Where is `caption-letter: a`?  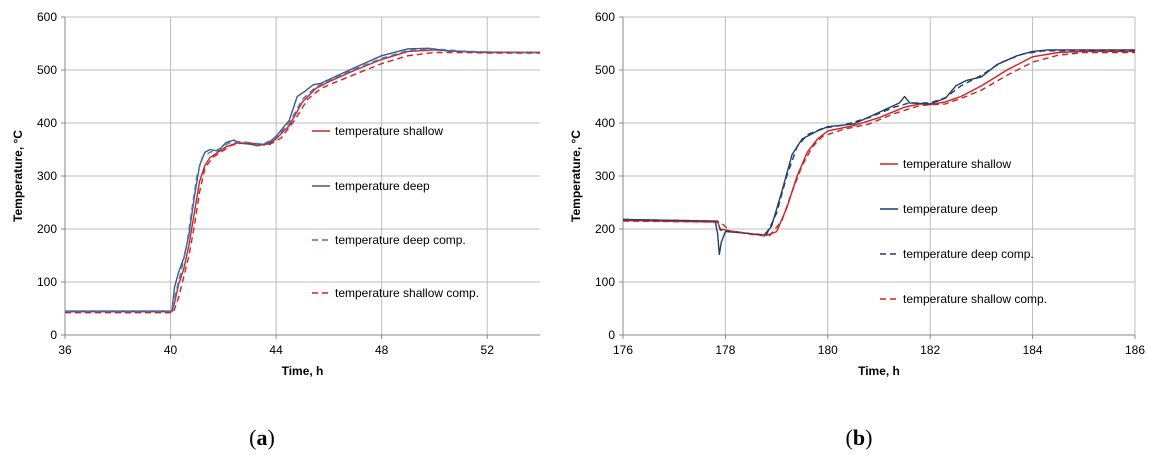 caption-letter: a is located at coordinates (262, 437).